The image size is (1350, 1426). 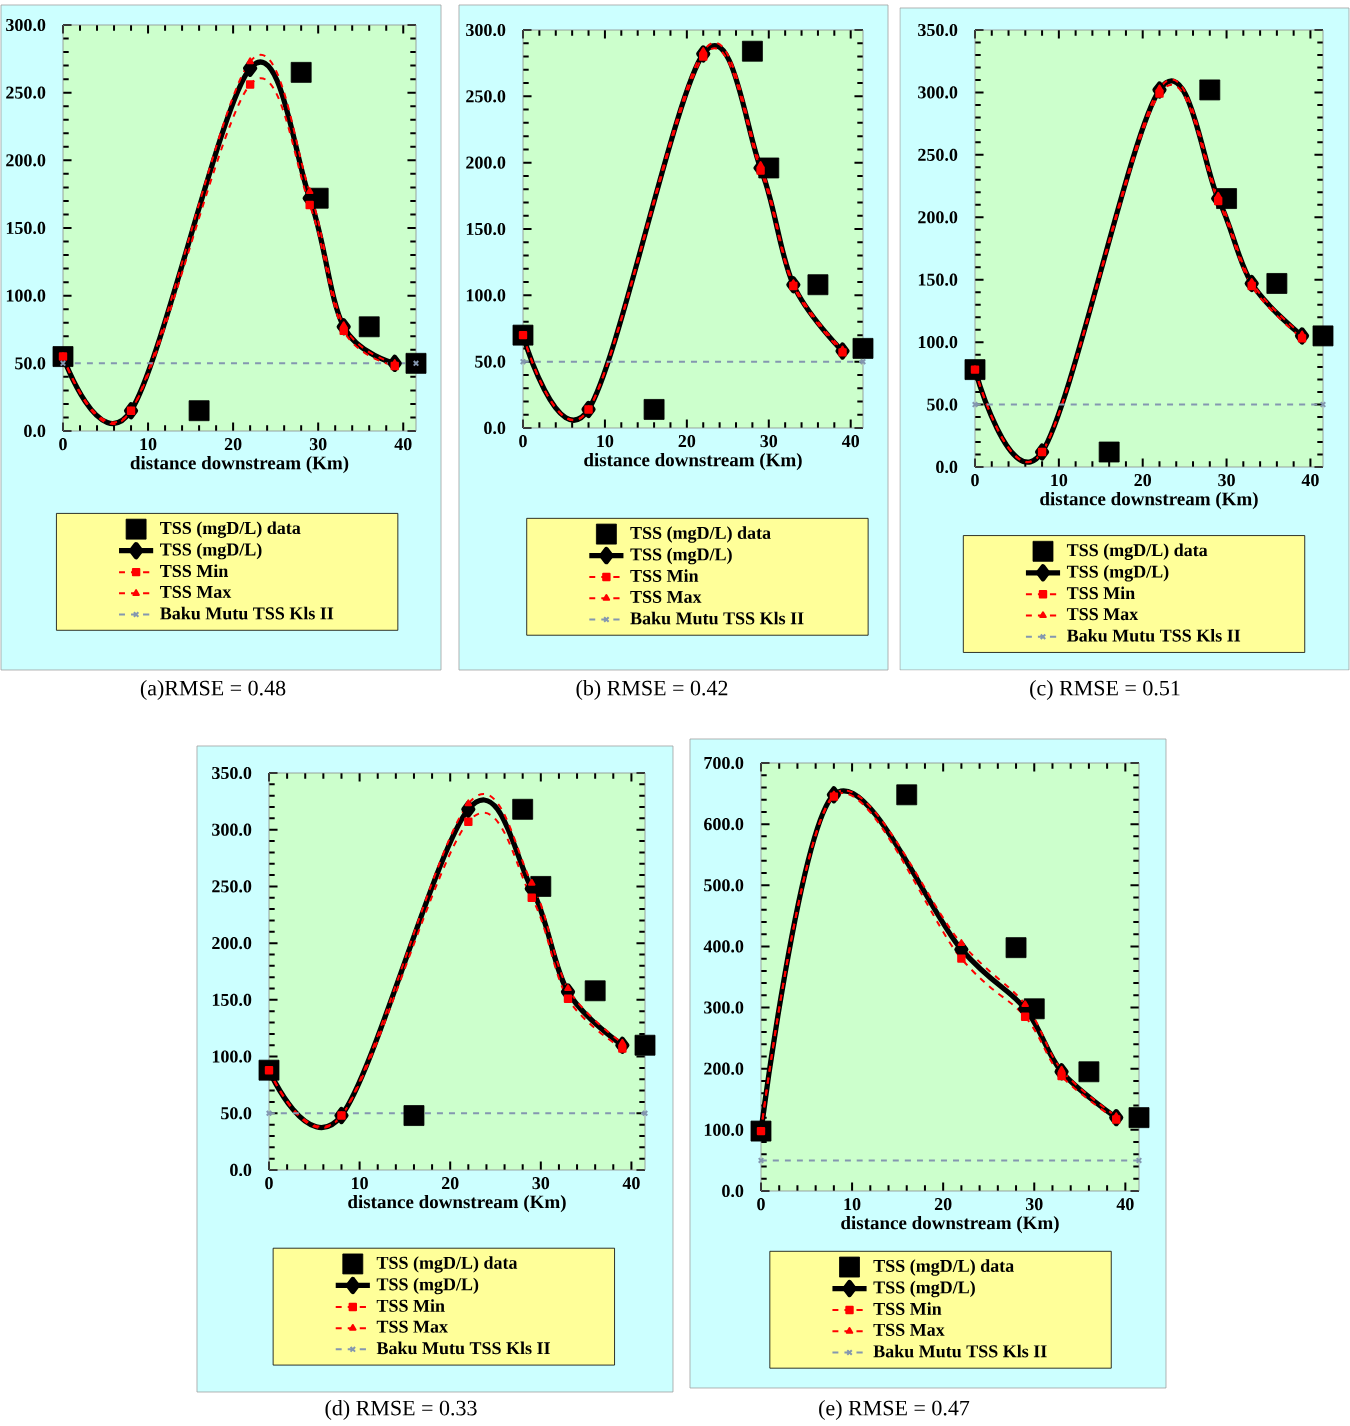 What do you see at coordinates (652, 690) in the screenshot?
I see `text: (b) RMSE = 0.42` at bounding box center [652, 690].